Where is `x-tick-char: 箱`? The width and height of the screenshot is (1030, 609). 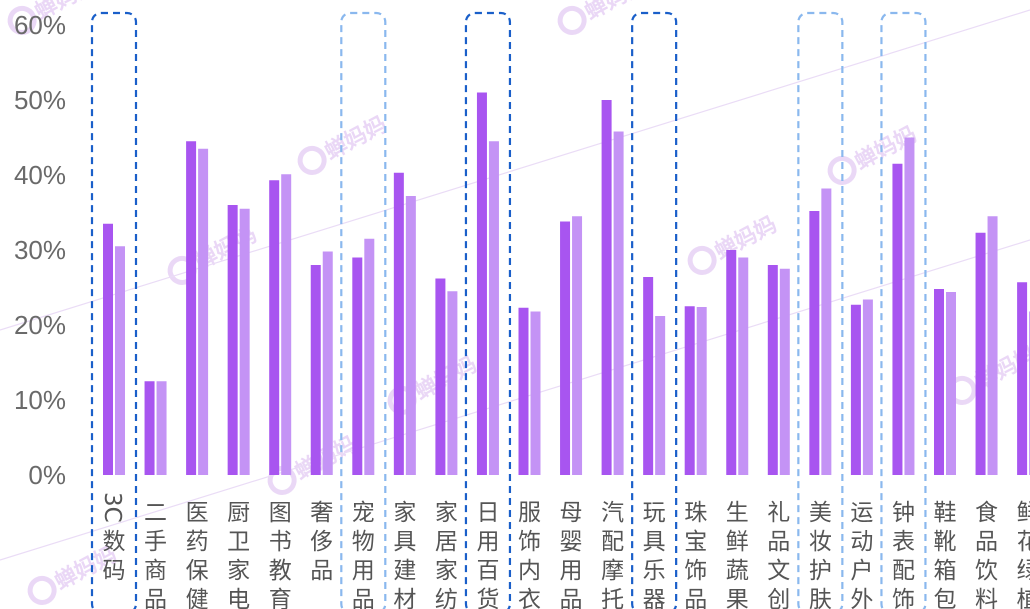 x-tick-char: 箱 is located at coordinates (945, 571).